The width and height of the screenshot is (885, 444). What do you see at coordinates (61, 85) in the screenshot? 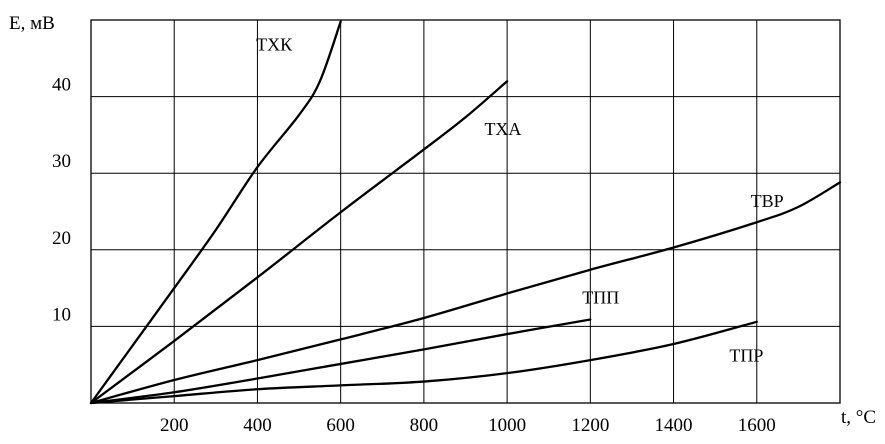
I see `y-tick-label: 40` at bounding box center [61, 85].